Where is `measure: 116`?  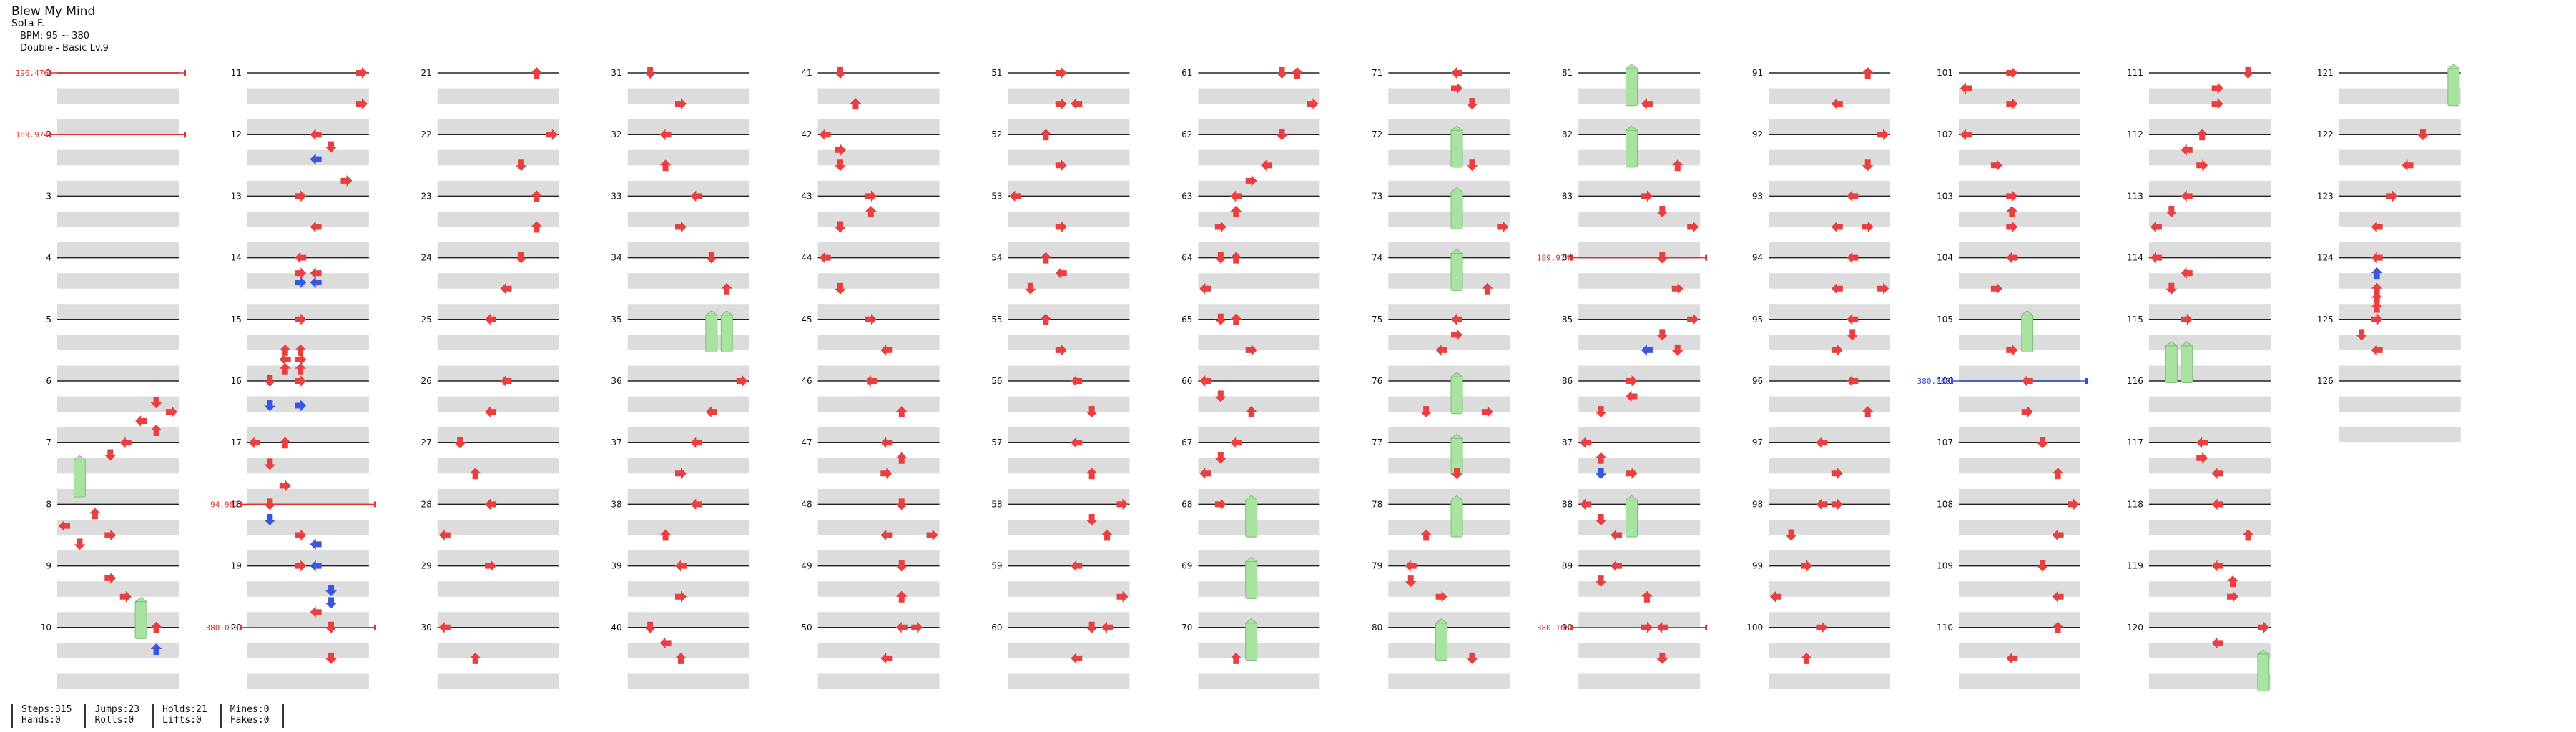 measure: 116 is located at coordinates (2199, 409).